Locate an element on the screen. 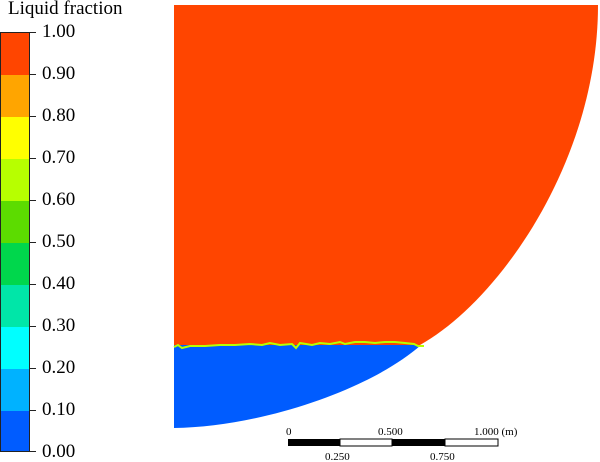 The width and height of the screenshot is (600, 462). melt-interface-line is located at coordinates (298, 345).